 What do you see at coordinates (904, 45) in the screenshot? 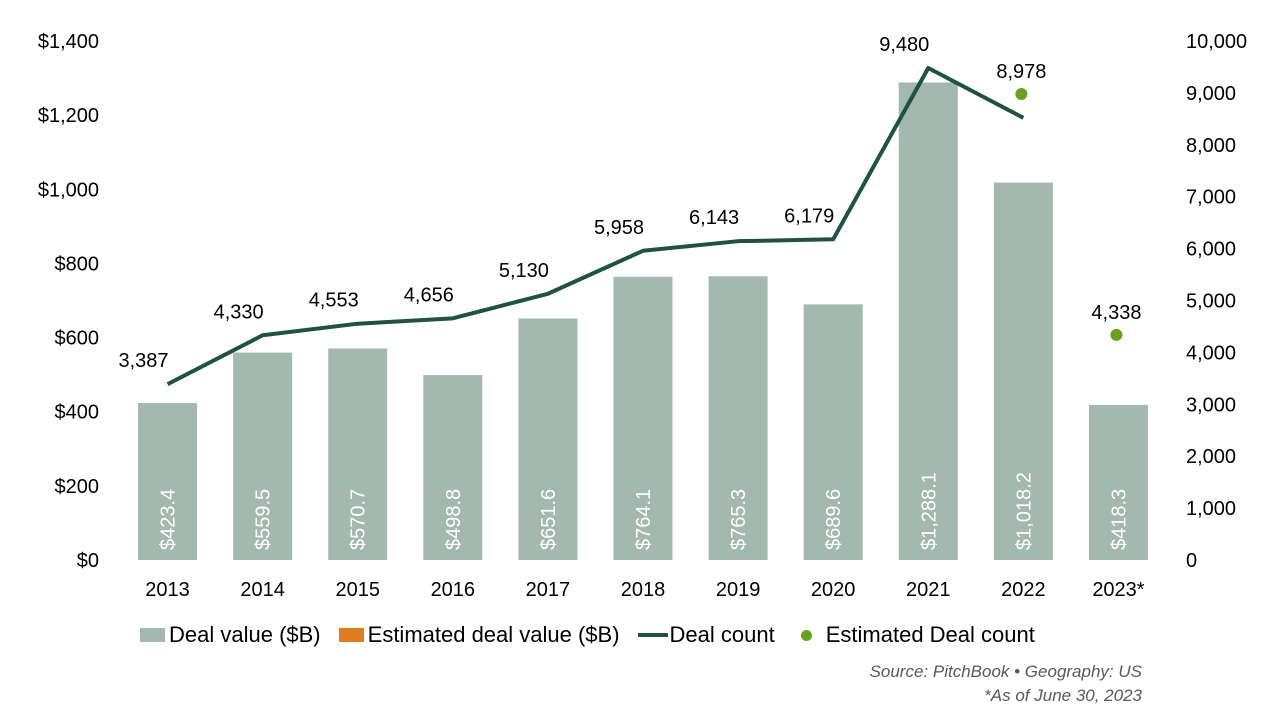
I see `deal-count-label-2021: 9,480` at bounding box center [904, 45].